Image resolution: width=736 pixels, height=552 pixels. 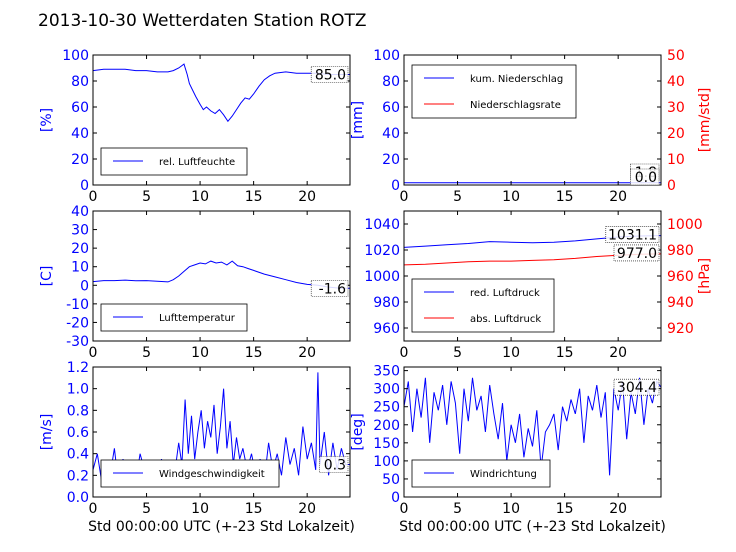 What do you see at coordinates (78, 455) in the screenshot?
I see `y-tick-label: 0.4` at bounding box center [78, 455].